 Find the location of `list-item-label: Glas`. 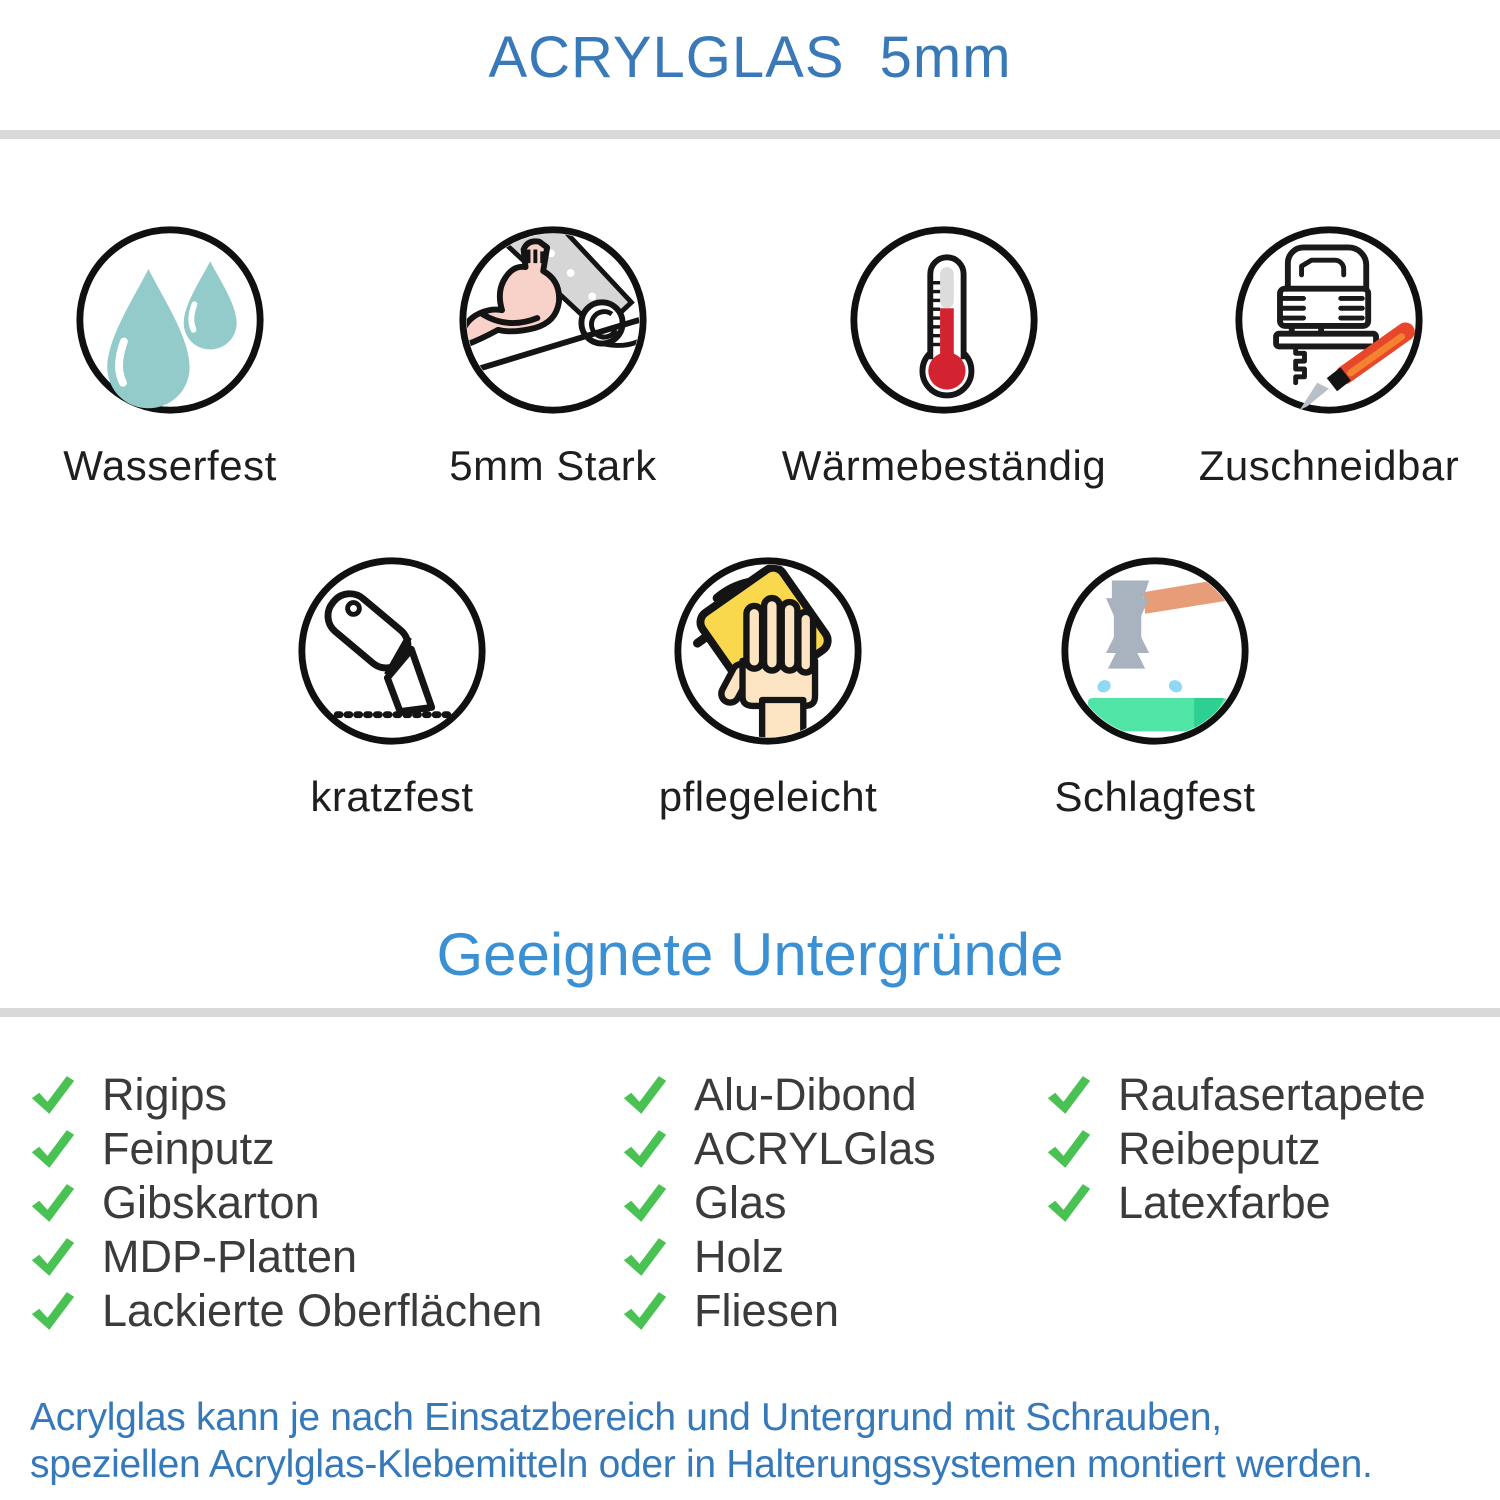

list-item-label: Glas is located at coordinates (740, 1202).